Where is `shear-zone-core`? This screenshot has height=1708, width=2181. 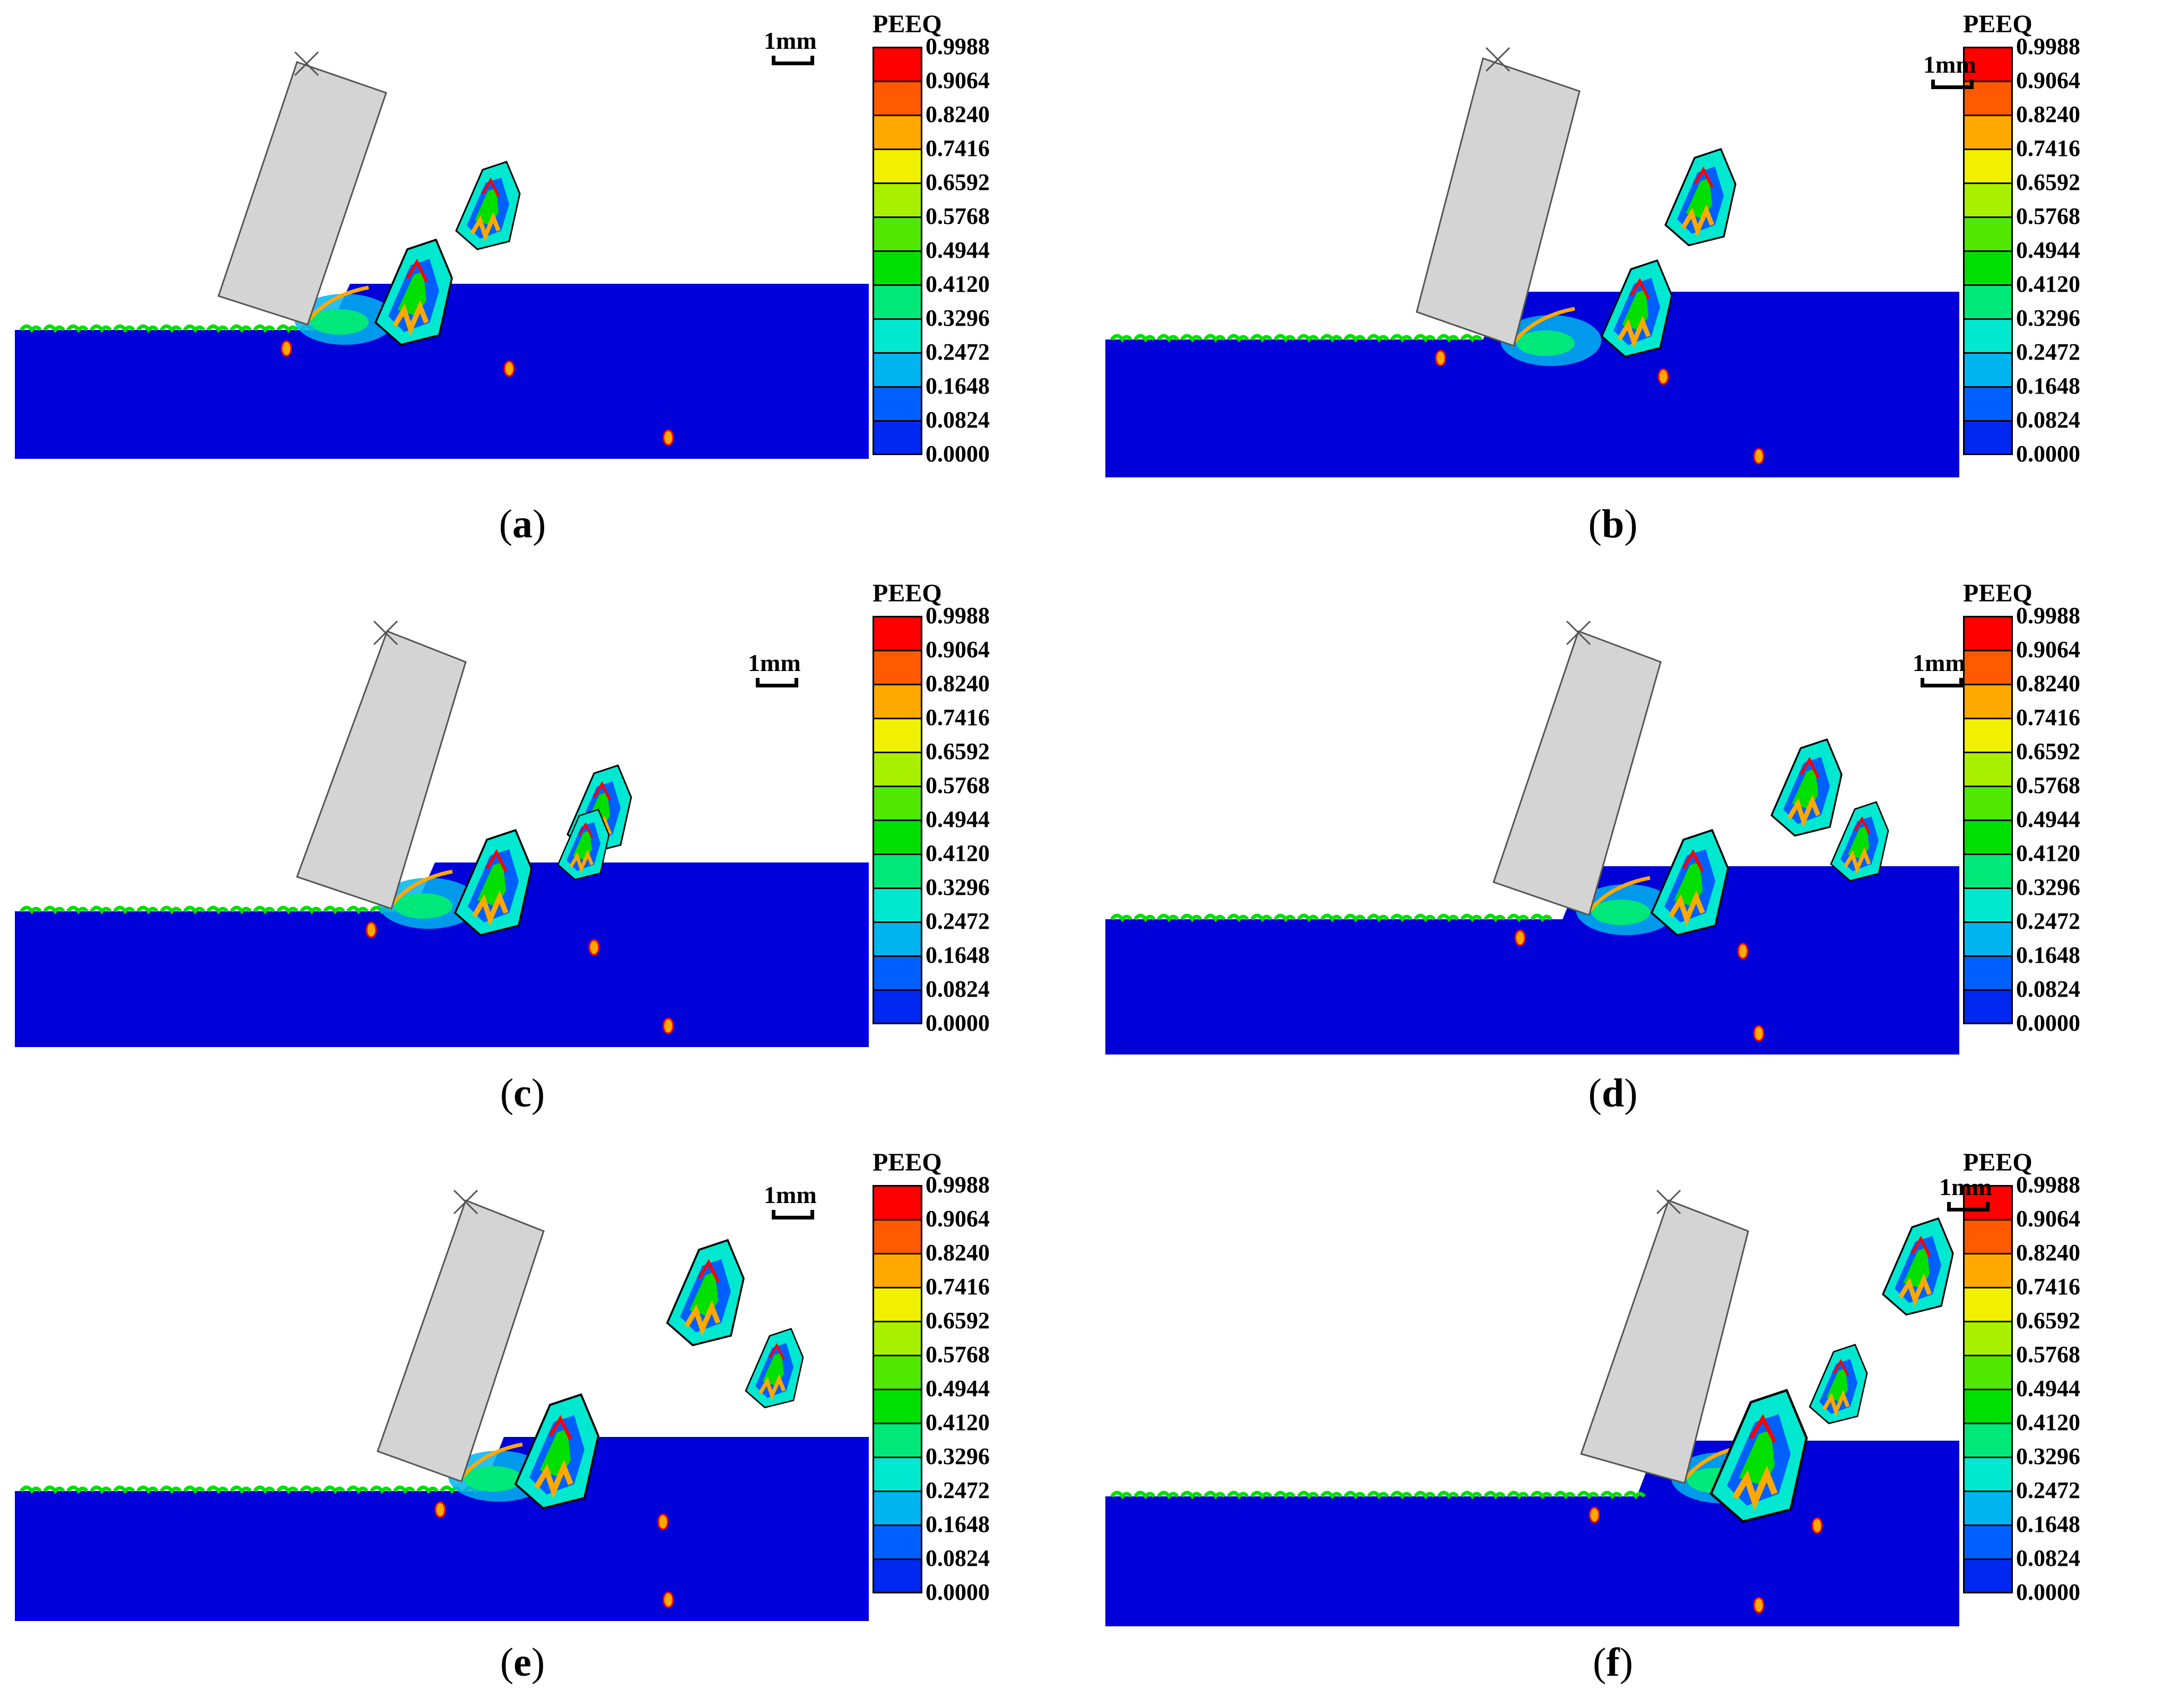 shear-zone-core is located at coordinates (1621, 913).